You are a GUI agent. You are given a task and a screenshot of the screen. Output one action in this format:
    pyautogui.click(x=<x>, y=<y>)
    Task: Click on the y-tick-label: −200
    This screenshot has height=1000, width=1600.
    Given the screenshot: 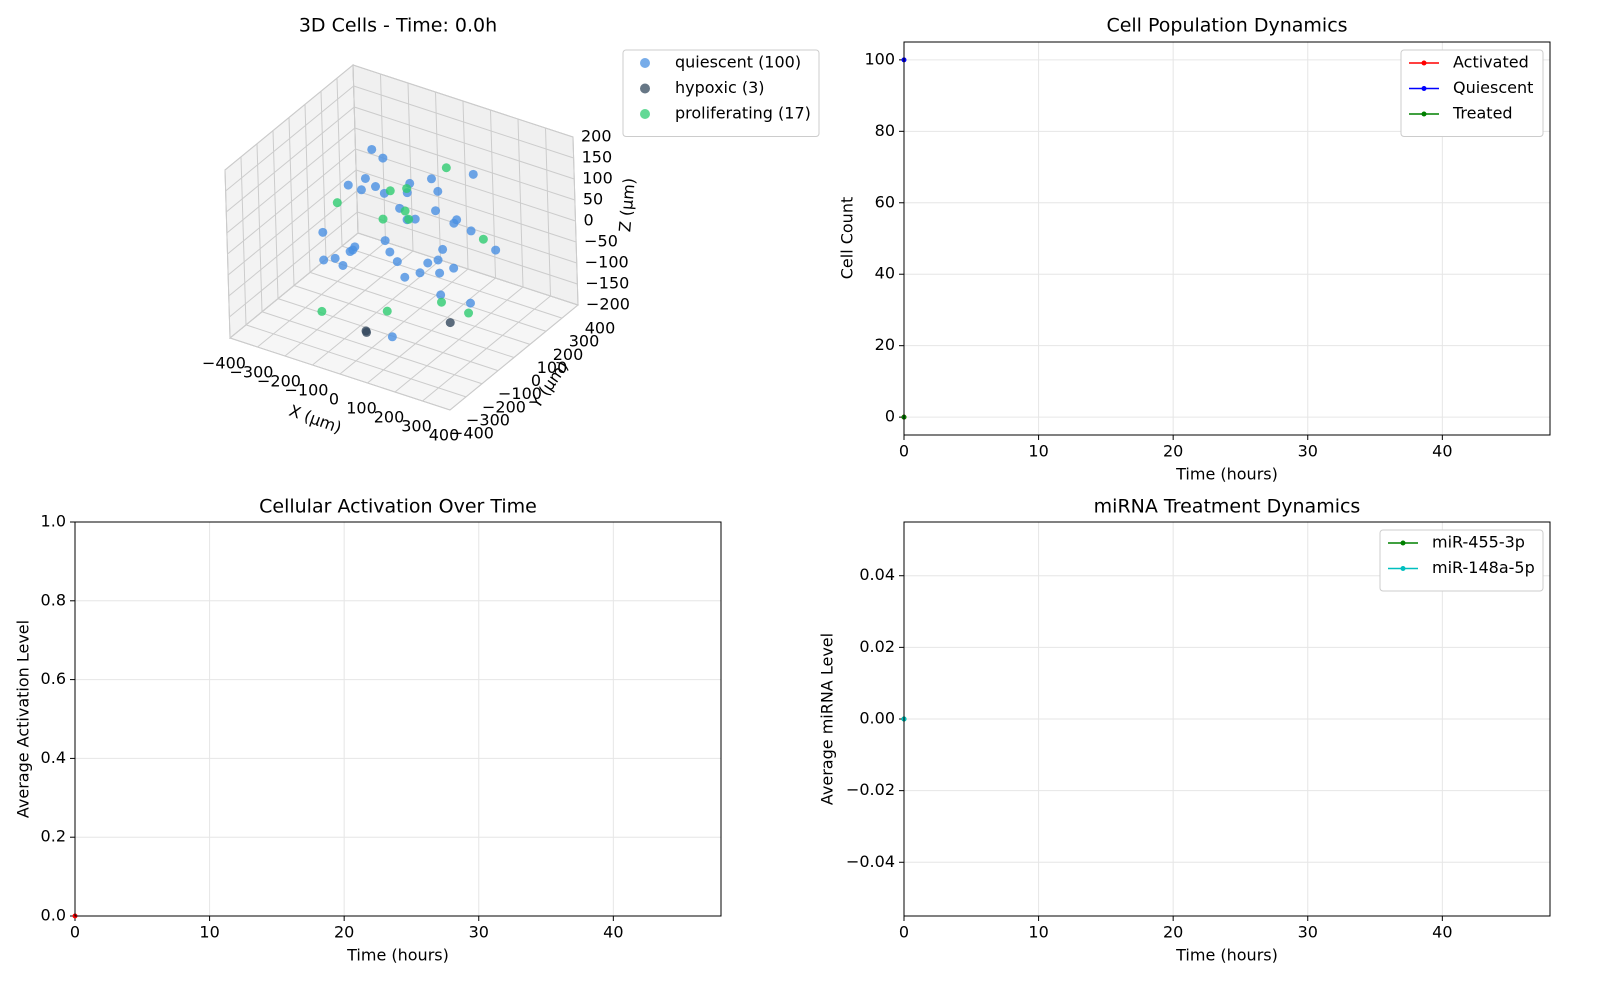 What is the action you would take?
    pyautogui.click(x=504, y=406)
    